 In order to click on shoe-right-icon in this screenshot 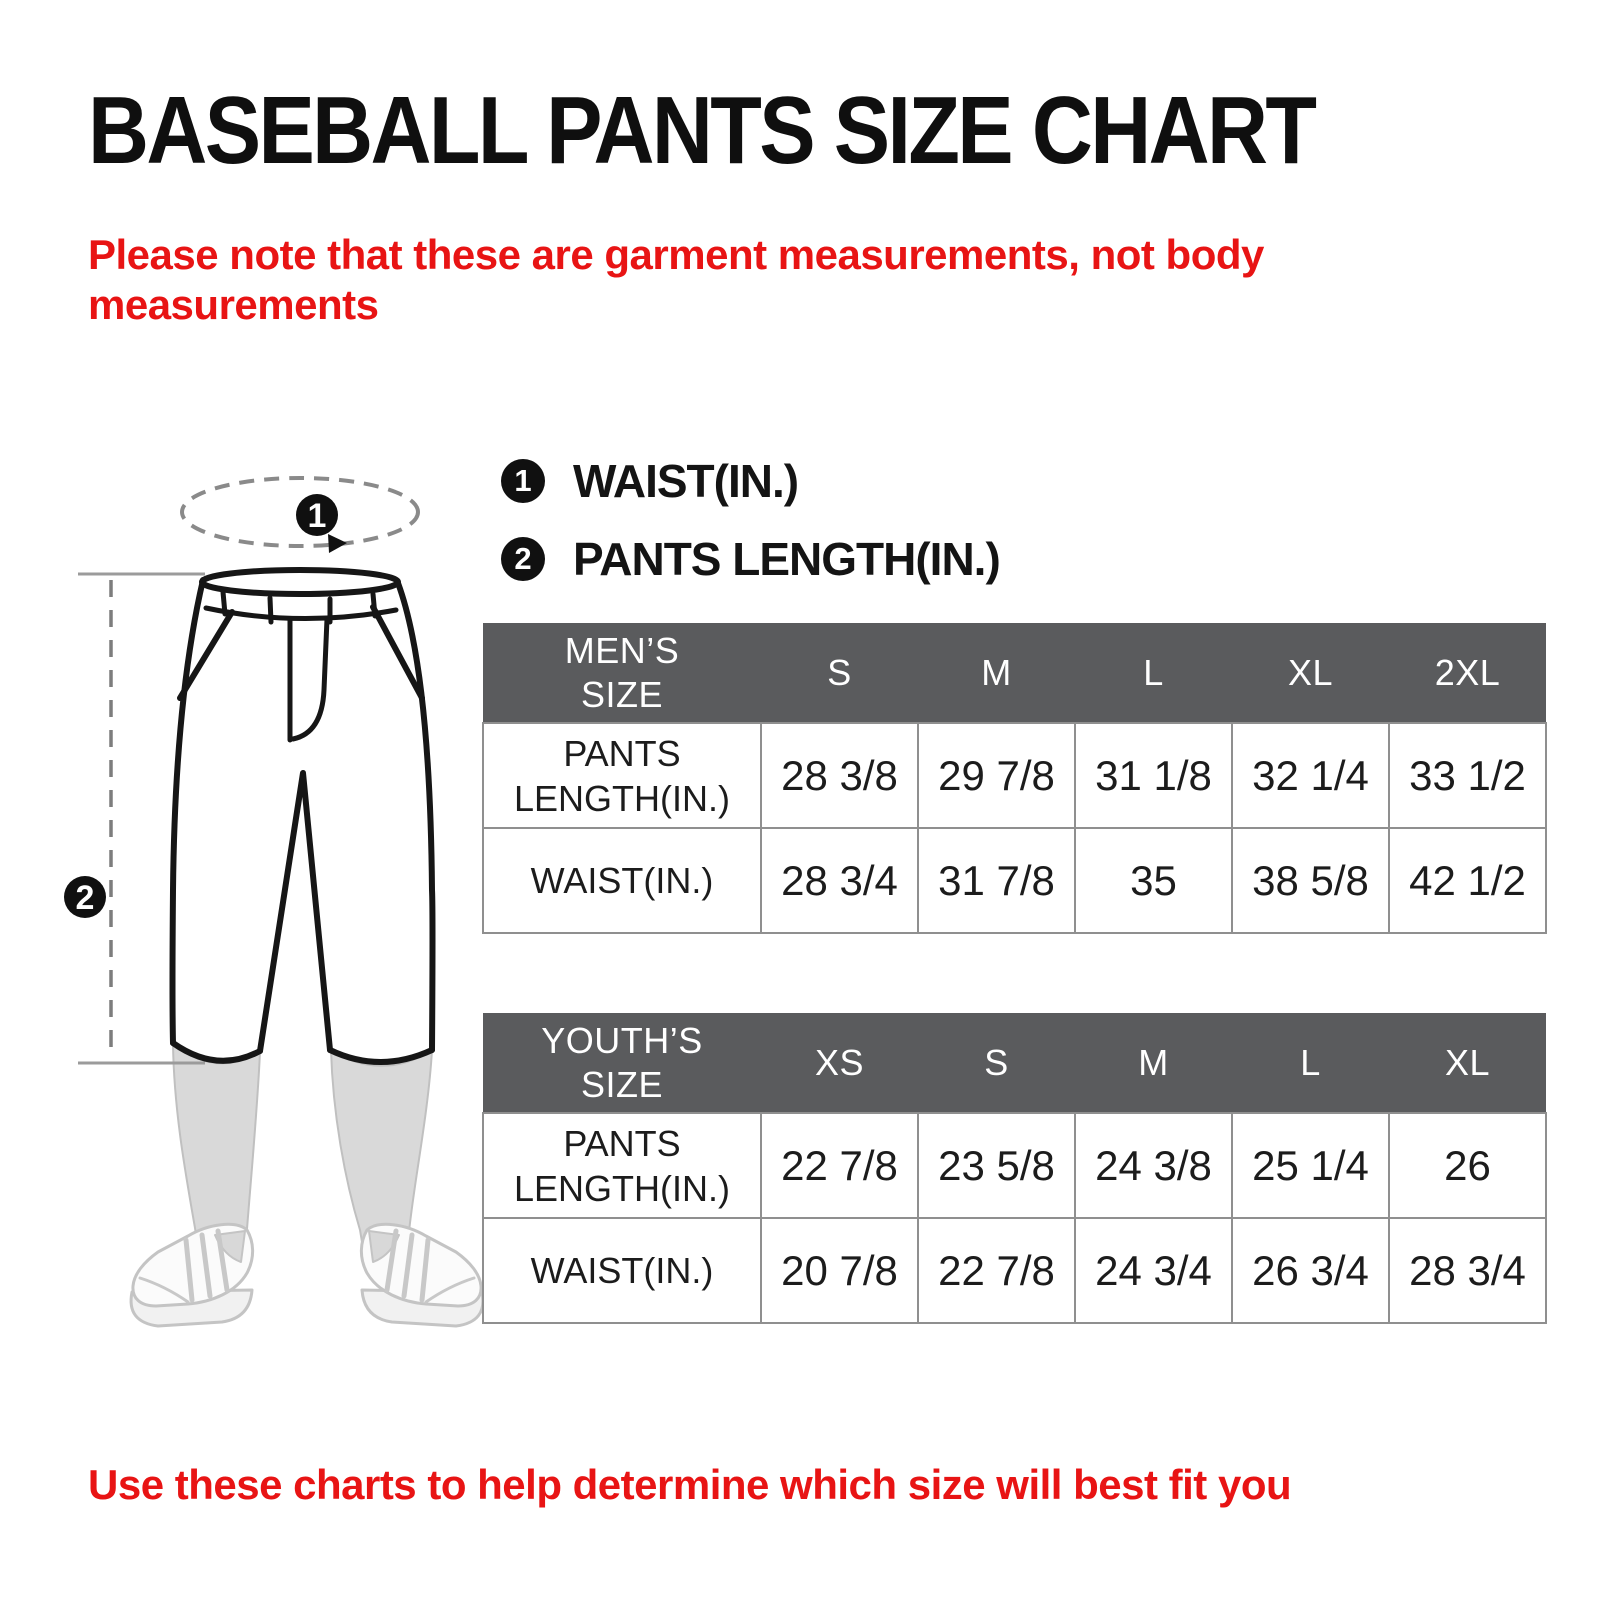, I will do `click(422, 1275)`.